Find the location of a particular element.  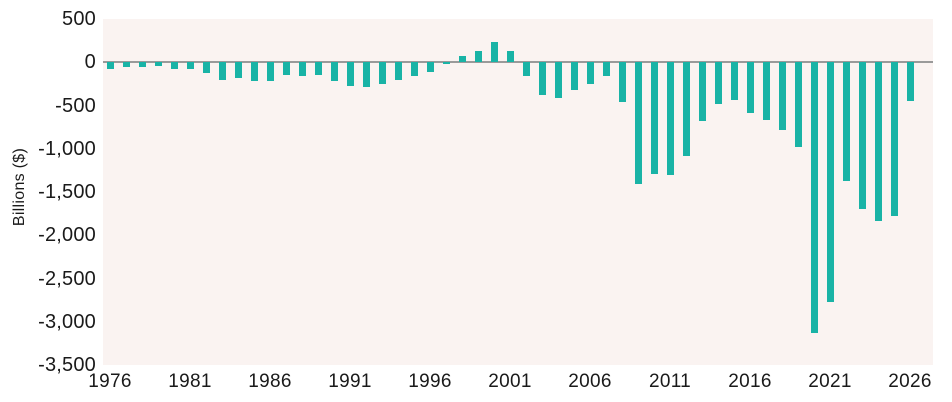

bar-2006 is located at coordinates (590, 73).